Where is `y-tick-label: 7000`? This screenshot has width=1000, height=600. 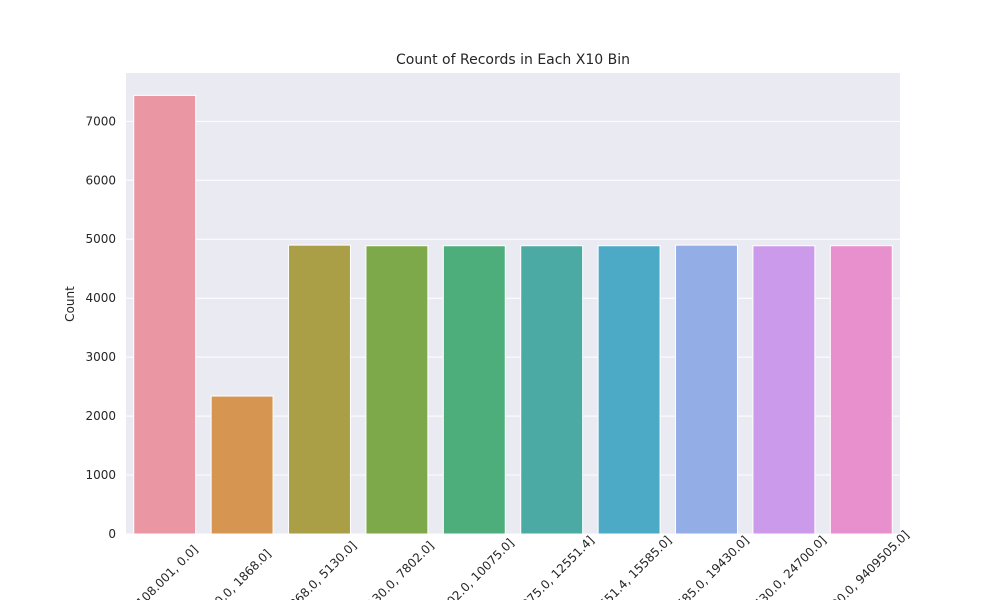 y-tick-label: 7000 is located at coordinates (100, 121).